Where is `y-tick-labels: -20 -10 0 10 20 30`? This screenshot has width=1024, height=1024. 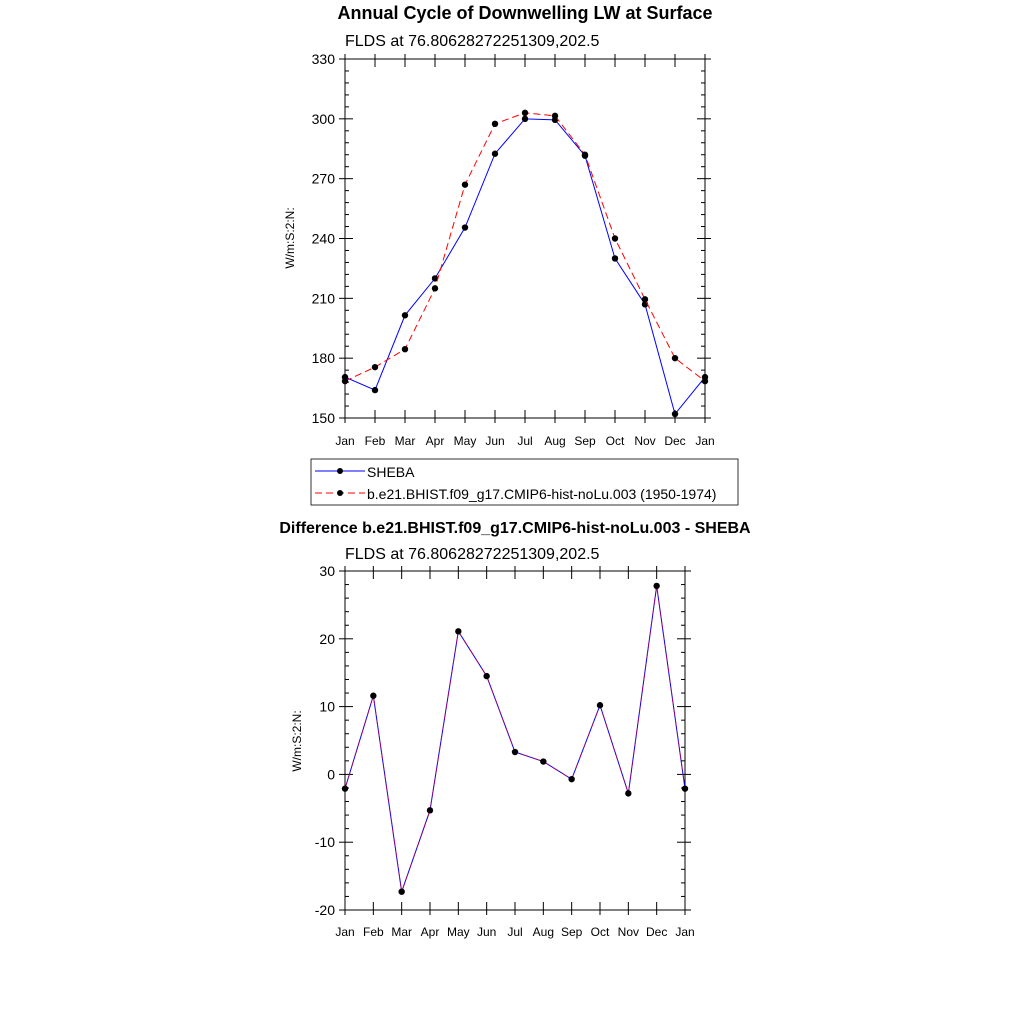
y-tick-labels: -20 -10 0 10 20 30 is located at coordinates (325, 740).